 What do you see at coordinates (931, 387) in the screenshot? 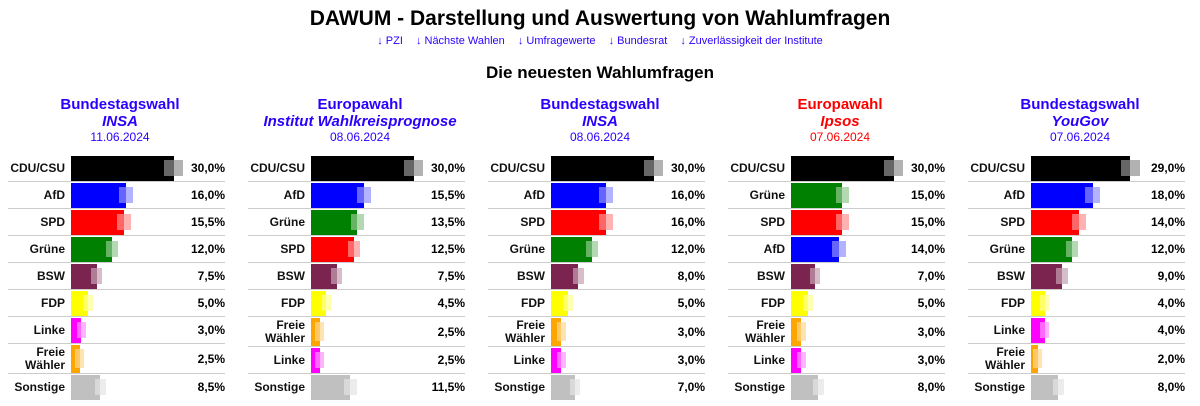
I see `result-value: 8,0%` at bounding box center [931, 387].